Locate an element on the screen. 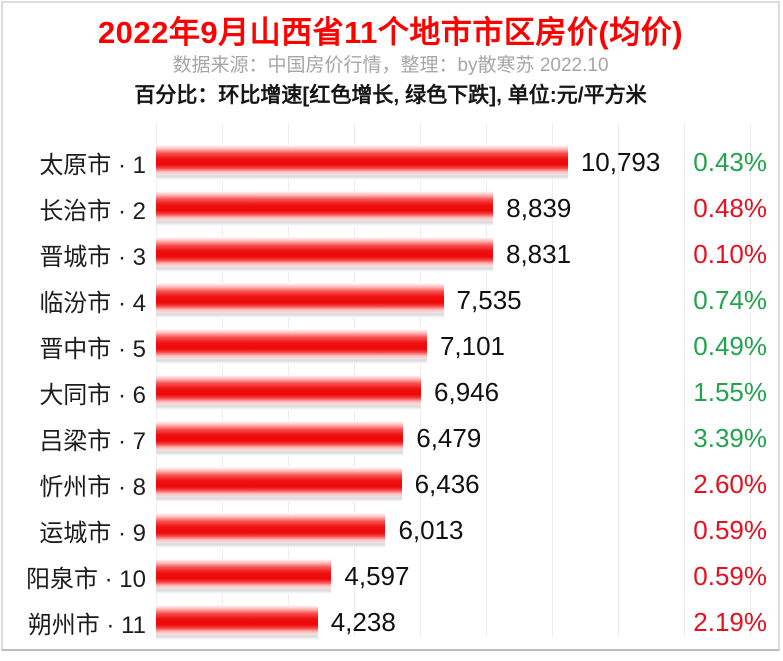 The image size is (783, 661). change-percent-label: 2.19% is located at coordinates (730, 621).